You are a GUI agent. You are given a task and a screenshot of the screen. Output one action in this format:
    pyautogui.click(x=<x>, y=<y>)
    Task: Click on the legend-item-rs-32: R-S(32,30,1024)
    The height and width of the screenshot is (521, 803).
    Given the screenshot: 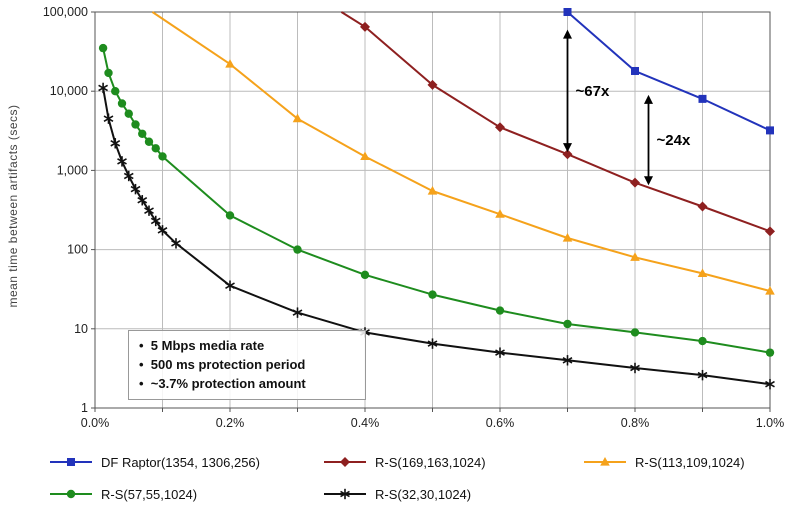 What is the action you would take?
    pyautogui.click(x=396, y=494)
    